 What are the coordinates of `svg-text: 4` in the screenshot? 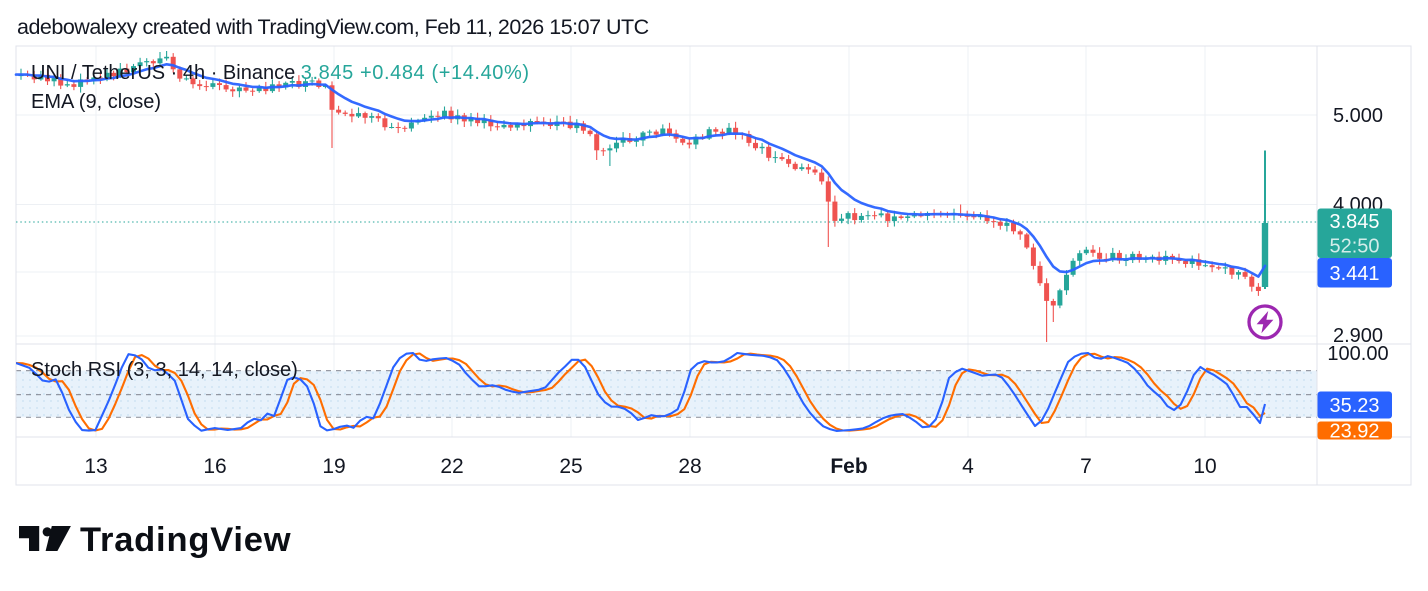 It's located at (968, 466).